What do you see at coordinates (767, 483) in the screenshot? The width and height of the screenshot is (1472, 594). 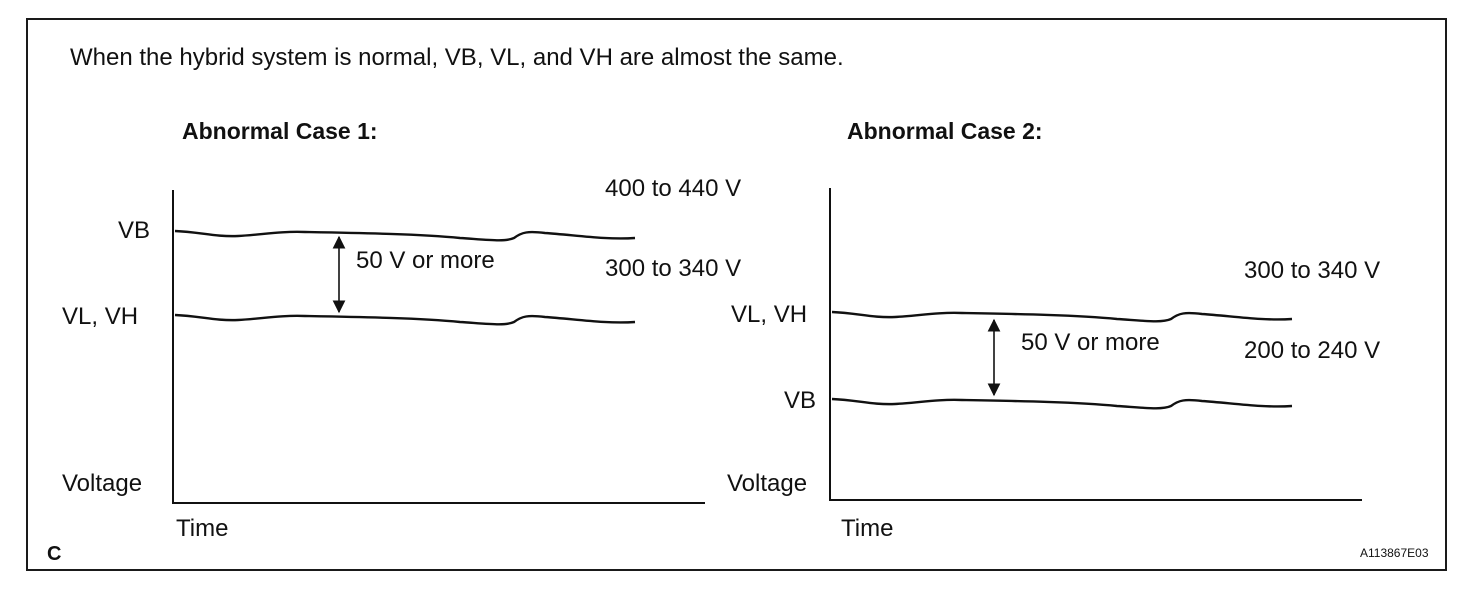 I see `case-2-y-axis-label: Voltage` at bounding box center [767, 483].